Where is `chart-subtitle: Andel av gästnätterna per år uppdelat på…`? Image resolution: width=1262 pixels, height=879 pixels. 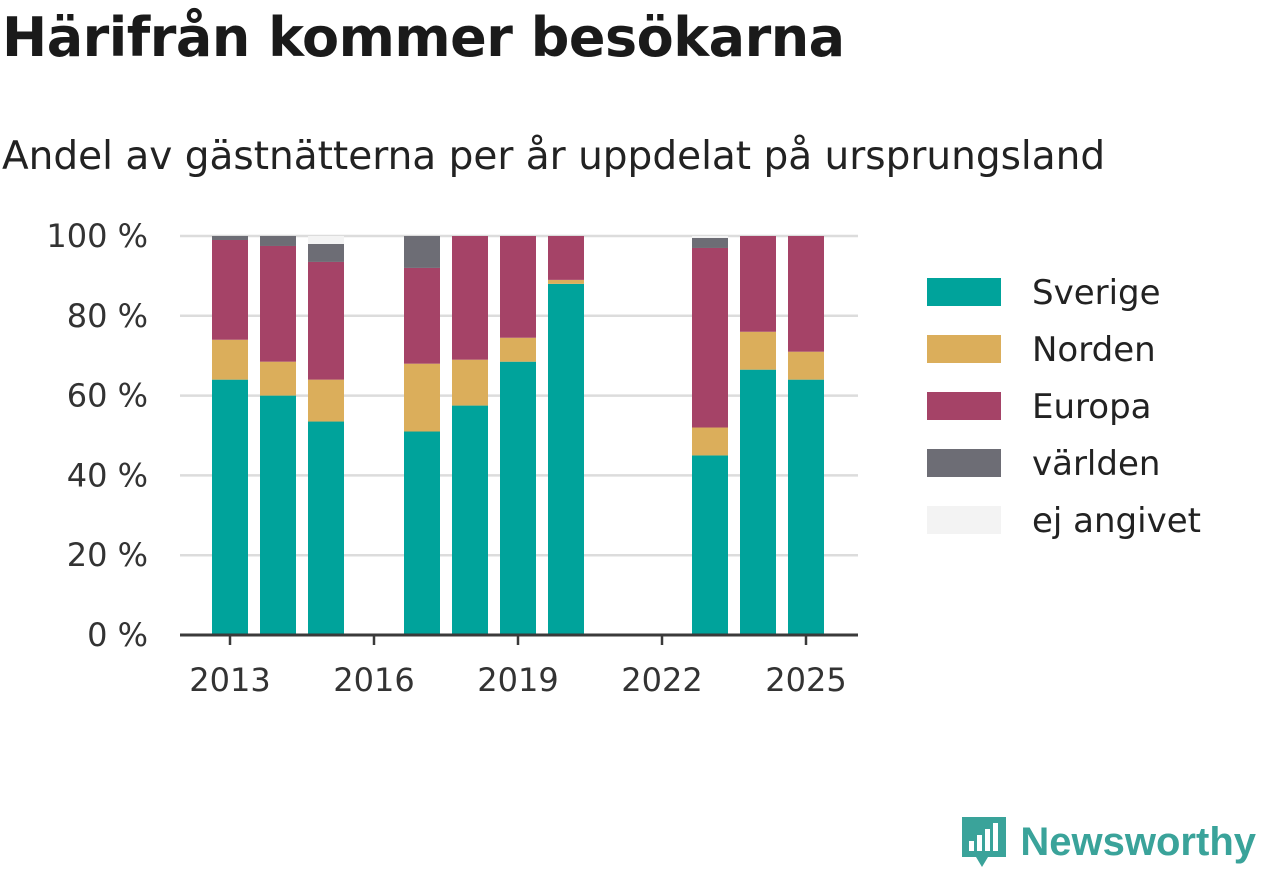
chart-subtitle: Andel av gästnätterna per år uppdelat på… is located at coordinates (554, 156).